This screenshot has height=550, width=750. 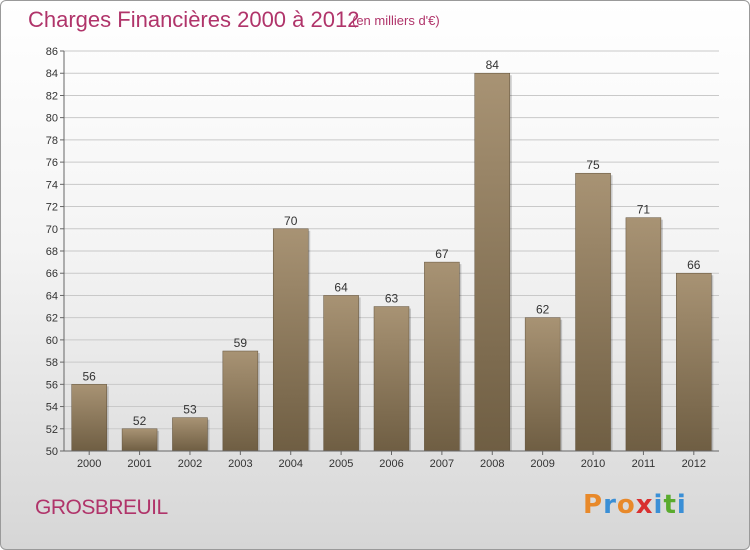 I want to click on x-tick-label: 2001, so click(x=139, y=464).